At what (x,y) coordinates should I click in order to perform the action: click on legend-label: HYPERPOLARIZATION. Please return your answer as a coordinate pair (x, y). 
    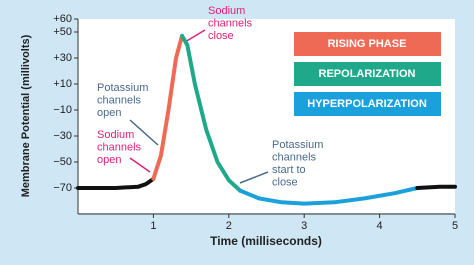
    Looking at the image, I should click on (367, 104).